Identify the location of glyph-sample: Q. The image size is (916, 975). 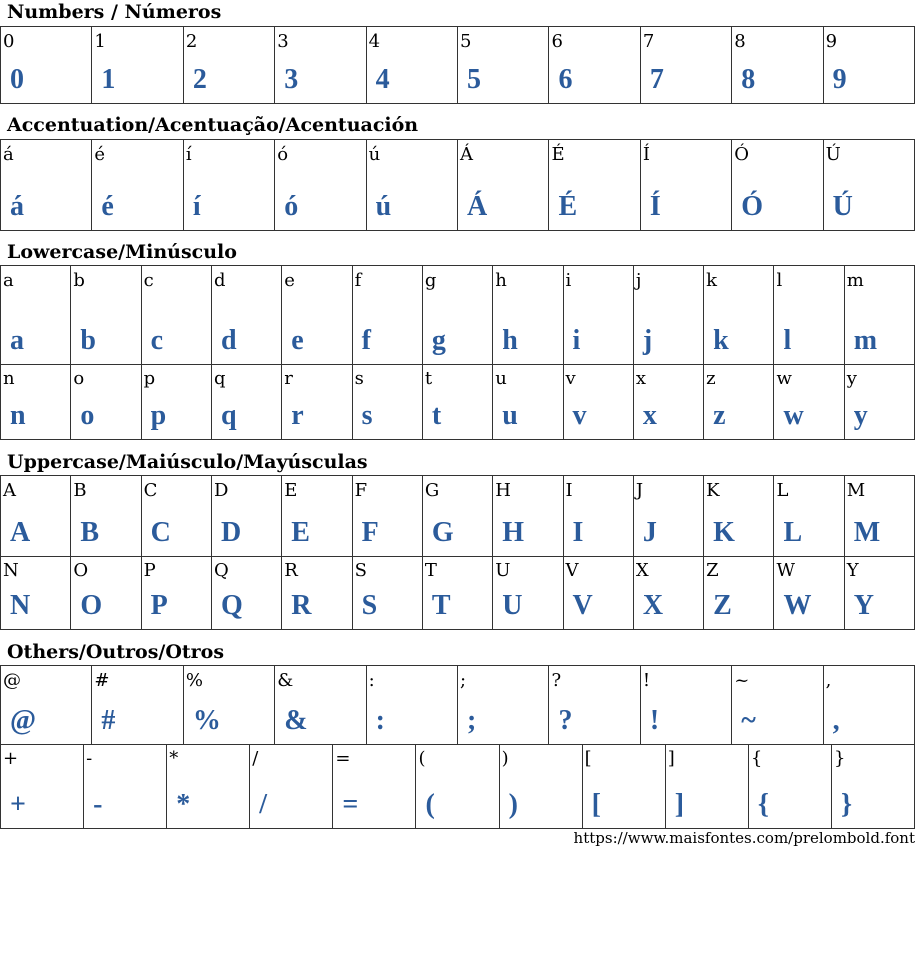
(231, 605).